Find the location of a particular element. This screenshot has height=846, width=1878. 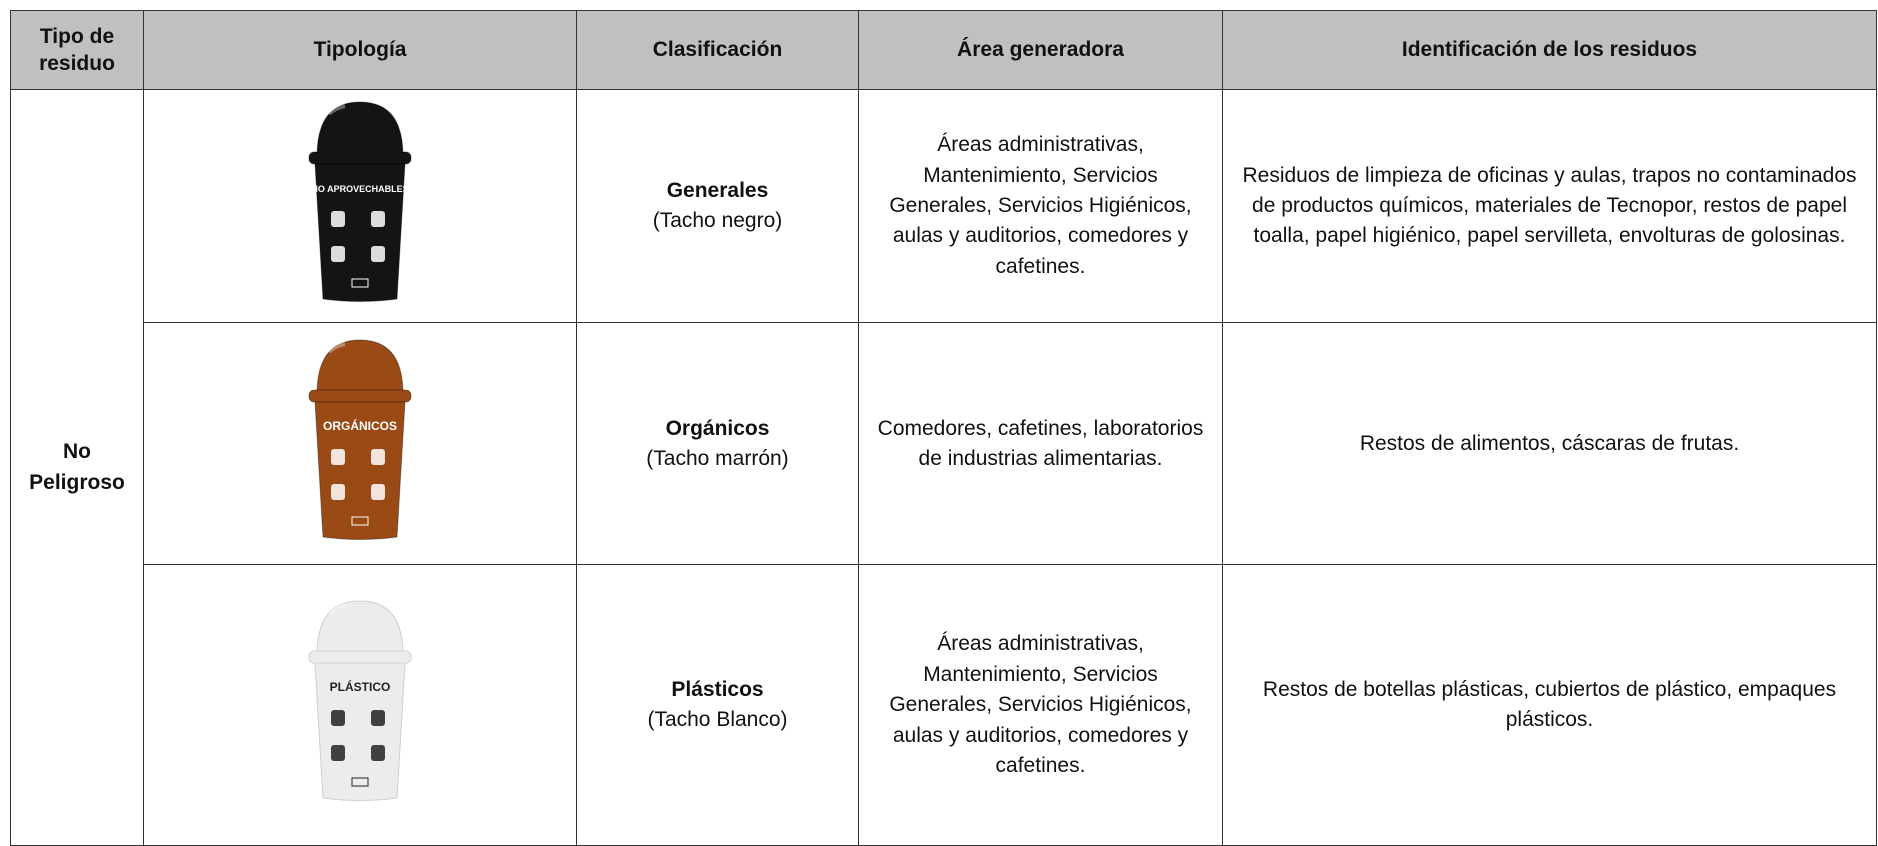

header-cell: Identificación de los residuos is located at coordinates (1549, 50).